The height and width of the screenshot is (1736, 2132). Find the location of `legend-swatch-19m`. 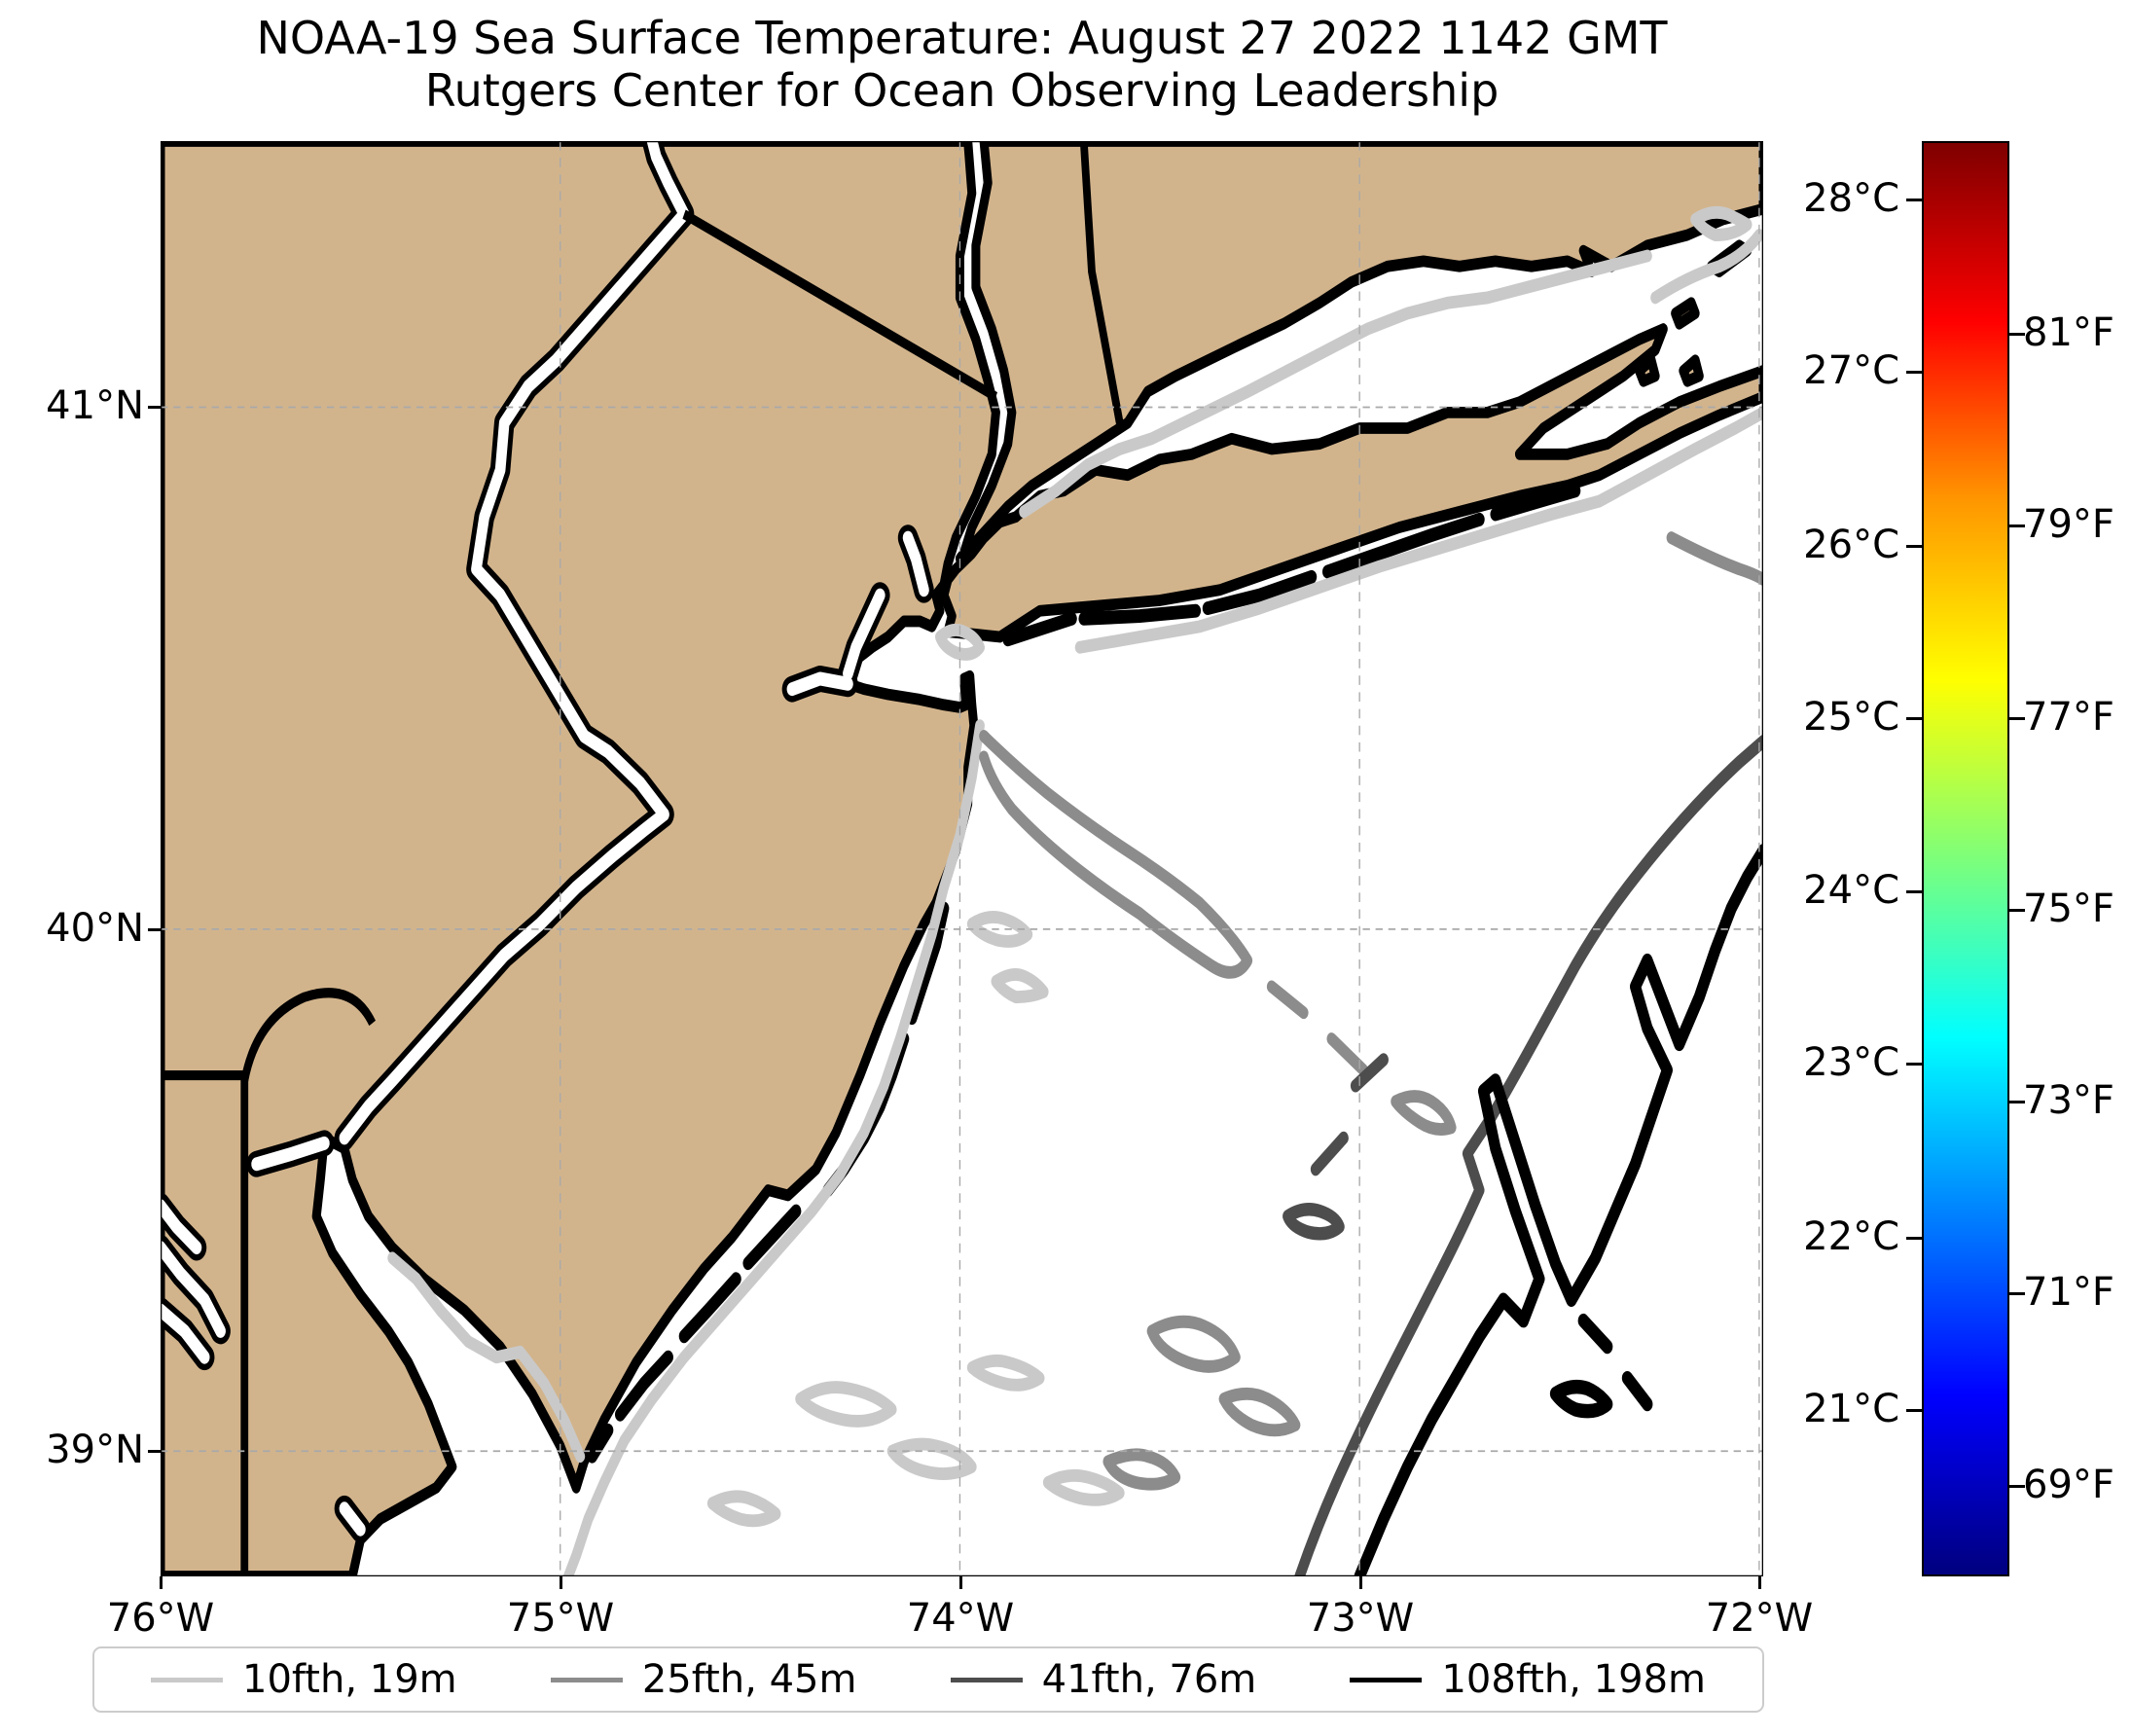

legend-swatch-19m is located at coordinates (187, 1680).